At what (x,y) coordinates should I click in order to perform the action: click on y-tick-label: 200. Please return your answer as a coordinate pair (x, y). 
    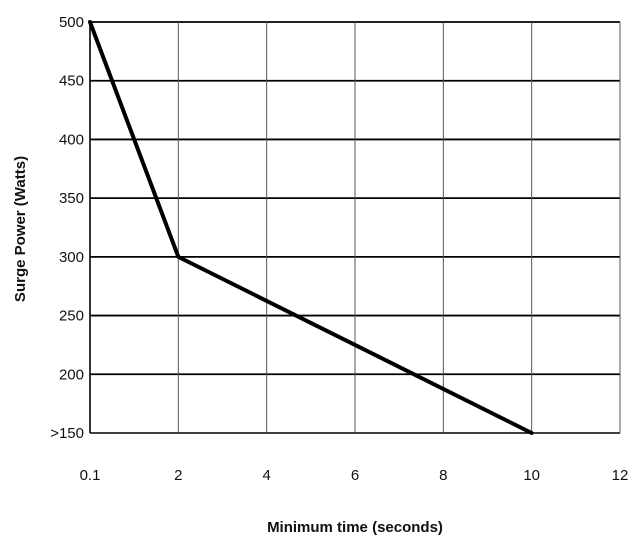
    Looking at the image, I should click on (71, 374).